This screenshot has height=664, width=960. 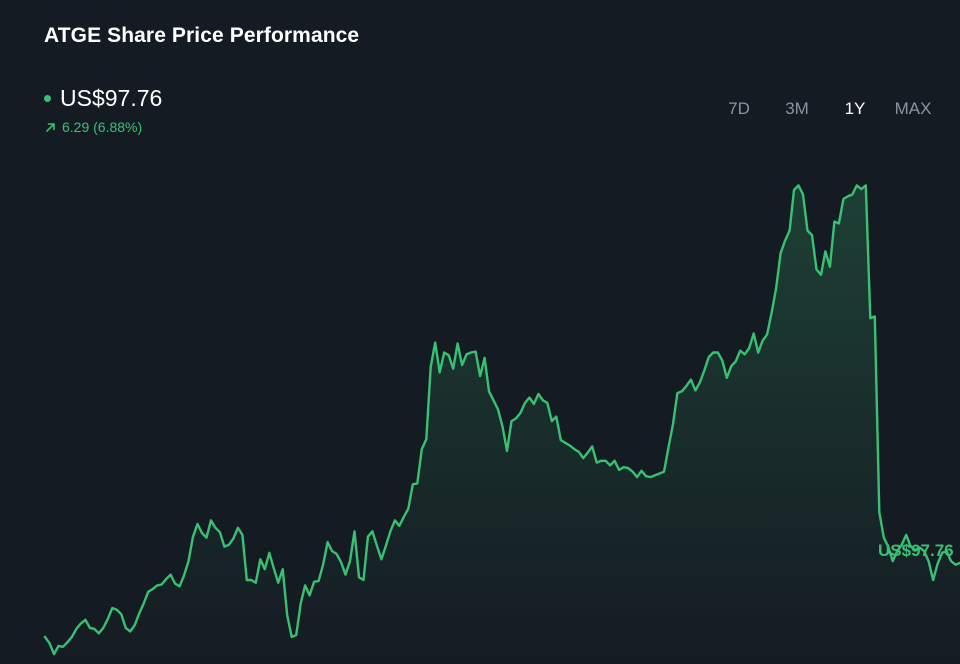 I want to click on price-change-value: 6.29 (6.88%), so click(x=102, y=127).